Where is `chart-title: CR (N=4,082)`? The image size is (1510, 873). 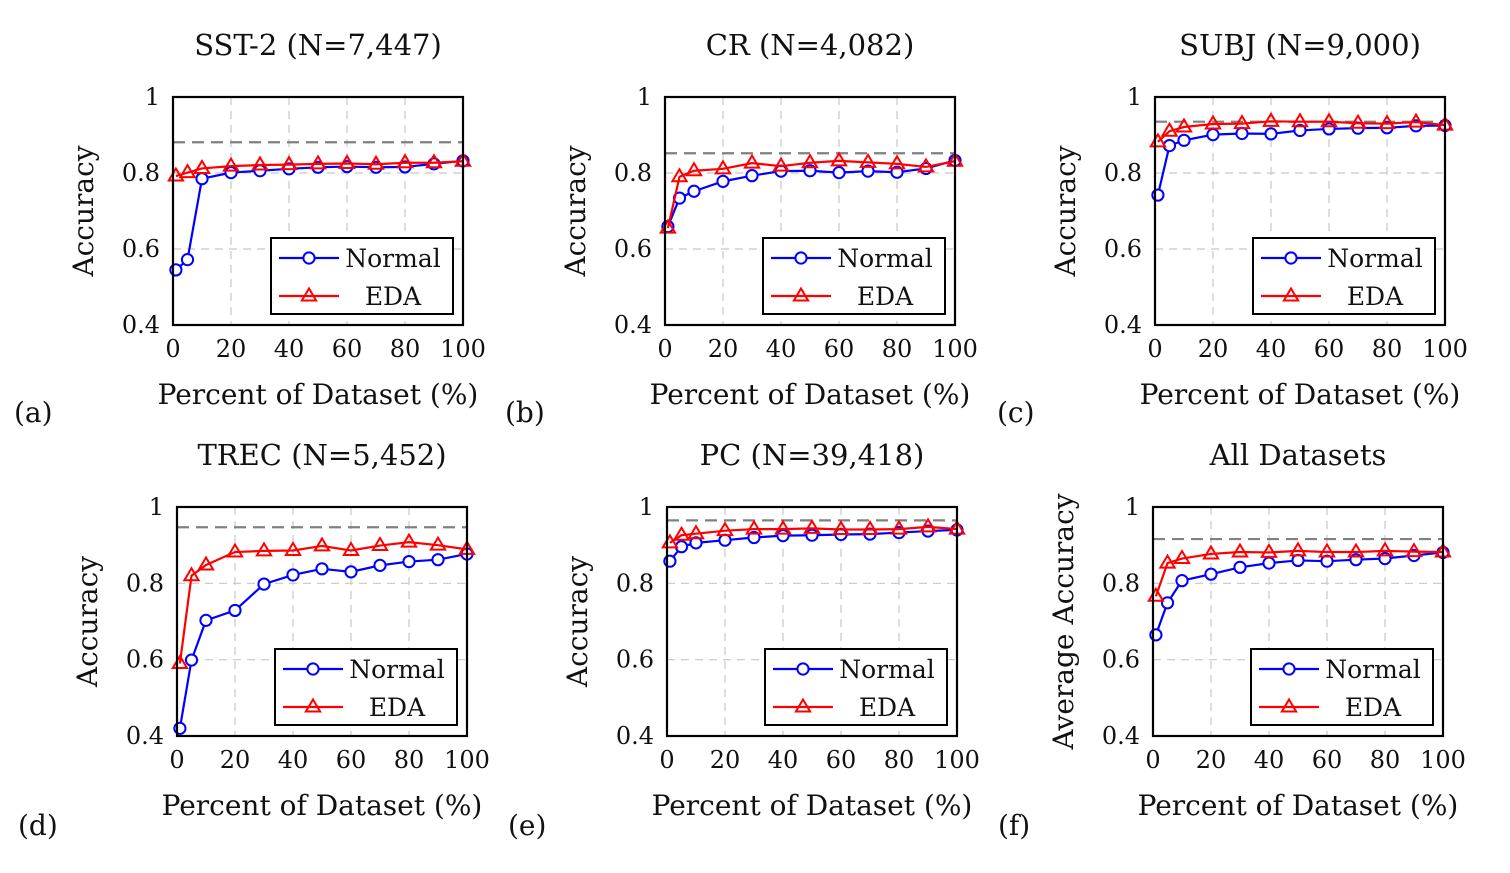
chart-title: CR (N=4,082) is located at coordinates (810, 45).